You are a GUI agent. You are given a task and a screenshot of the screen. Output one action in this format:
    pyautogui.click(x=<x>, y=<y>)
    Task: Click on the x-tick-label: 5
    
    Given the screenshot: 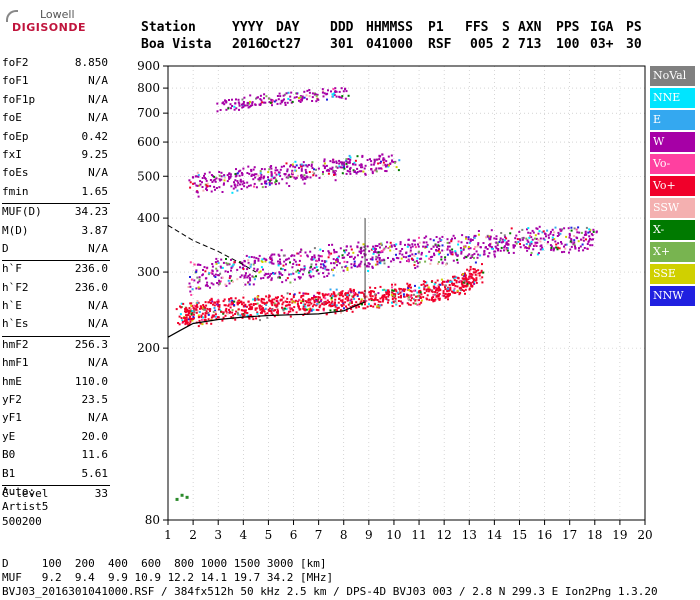 What is the action you would take?
    pyautogui.click(x=269, y=535)
    